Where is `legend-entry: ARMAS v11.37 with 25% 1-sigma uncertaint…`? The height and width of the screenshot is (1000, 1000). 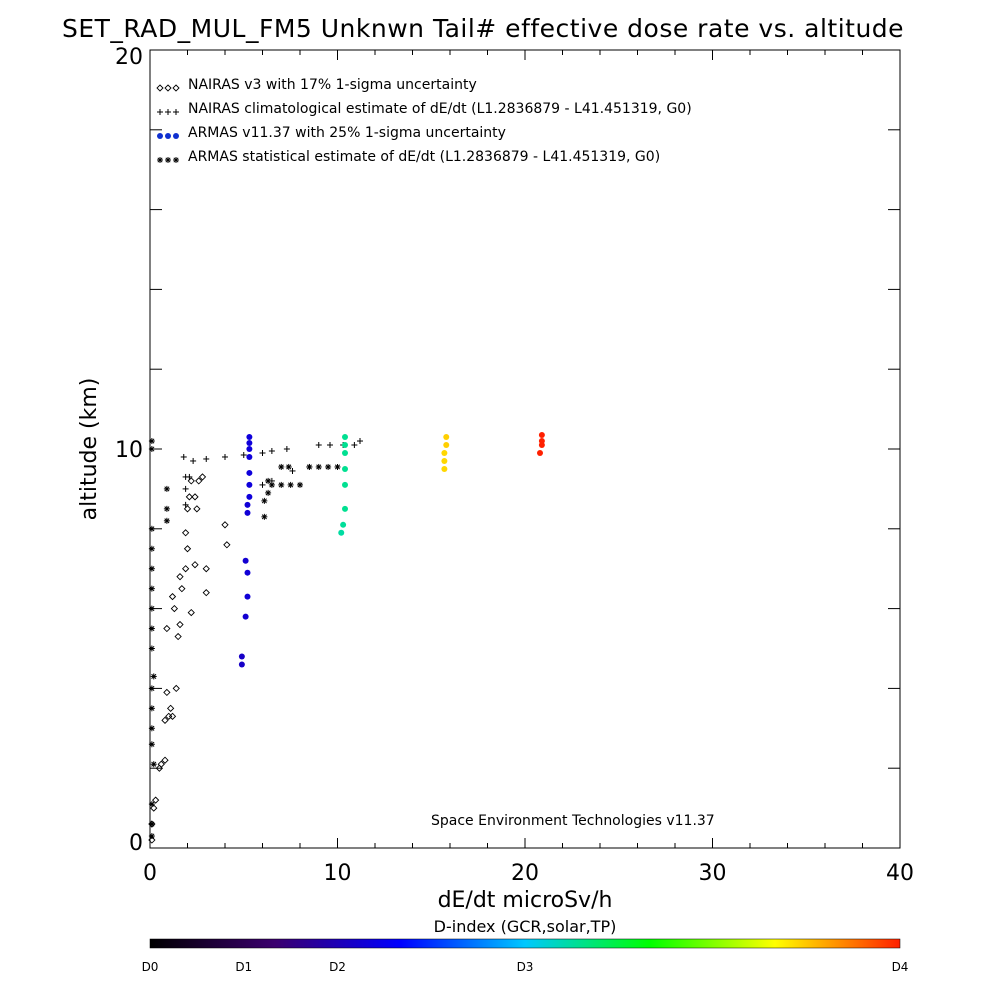
legend-entry: ARMAS v11.37 with 25% 1-sigma uncertaint… is located at coordinates (347, 133).